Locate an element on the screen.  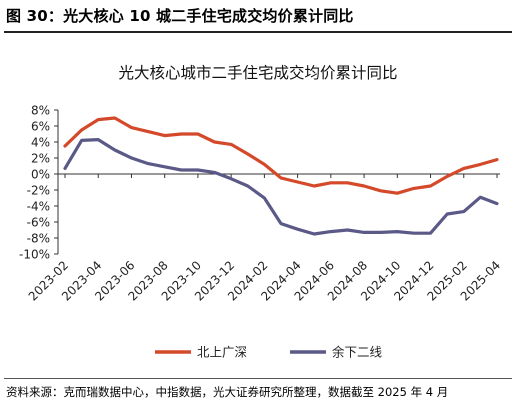
chart-title: 光大核心城市二手住宅成交均价累计同比 is located at coordinates (257, 73).